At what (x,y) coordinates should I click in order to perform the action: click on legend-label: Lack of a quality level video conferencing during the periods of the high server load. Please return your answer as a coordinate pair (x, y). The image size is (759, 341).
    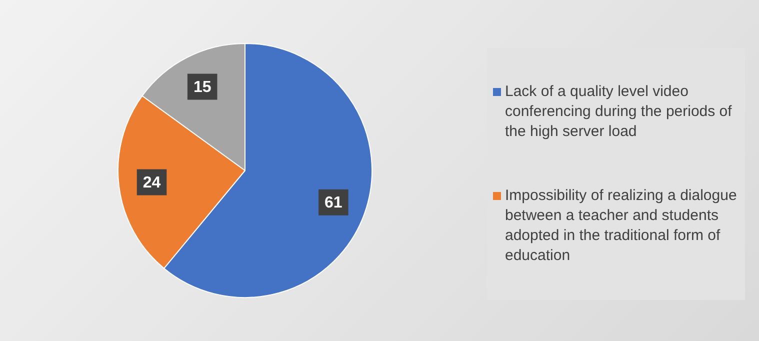
    Looking at the image, I should click on (619, 112).